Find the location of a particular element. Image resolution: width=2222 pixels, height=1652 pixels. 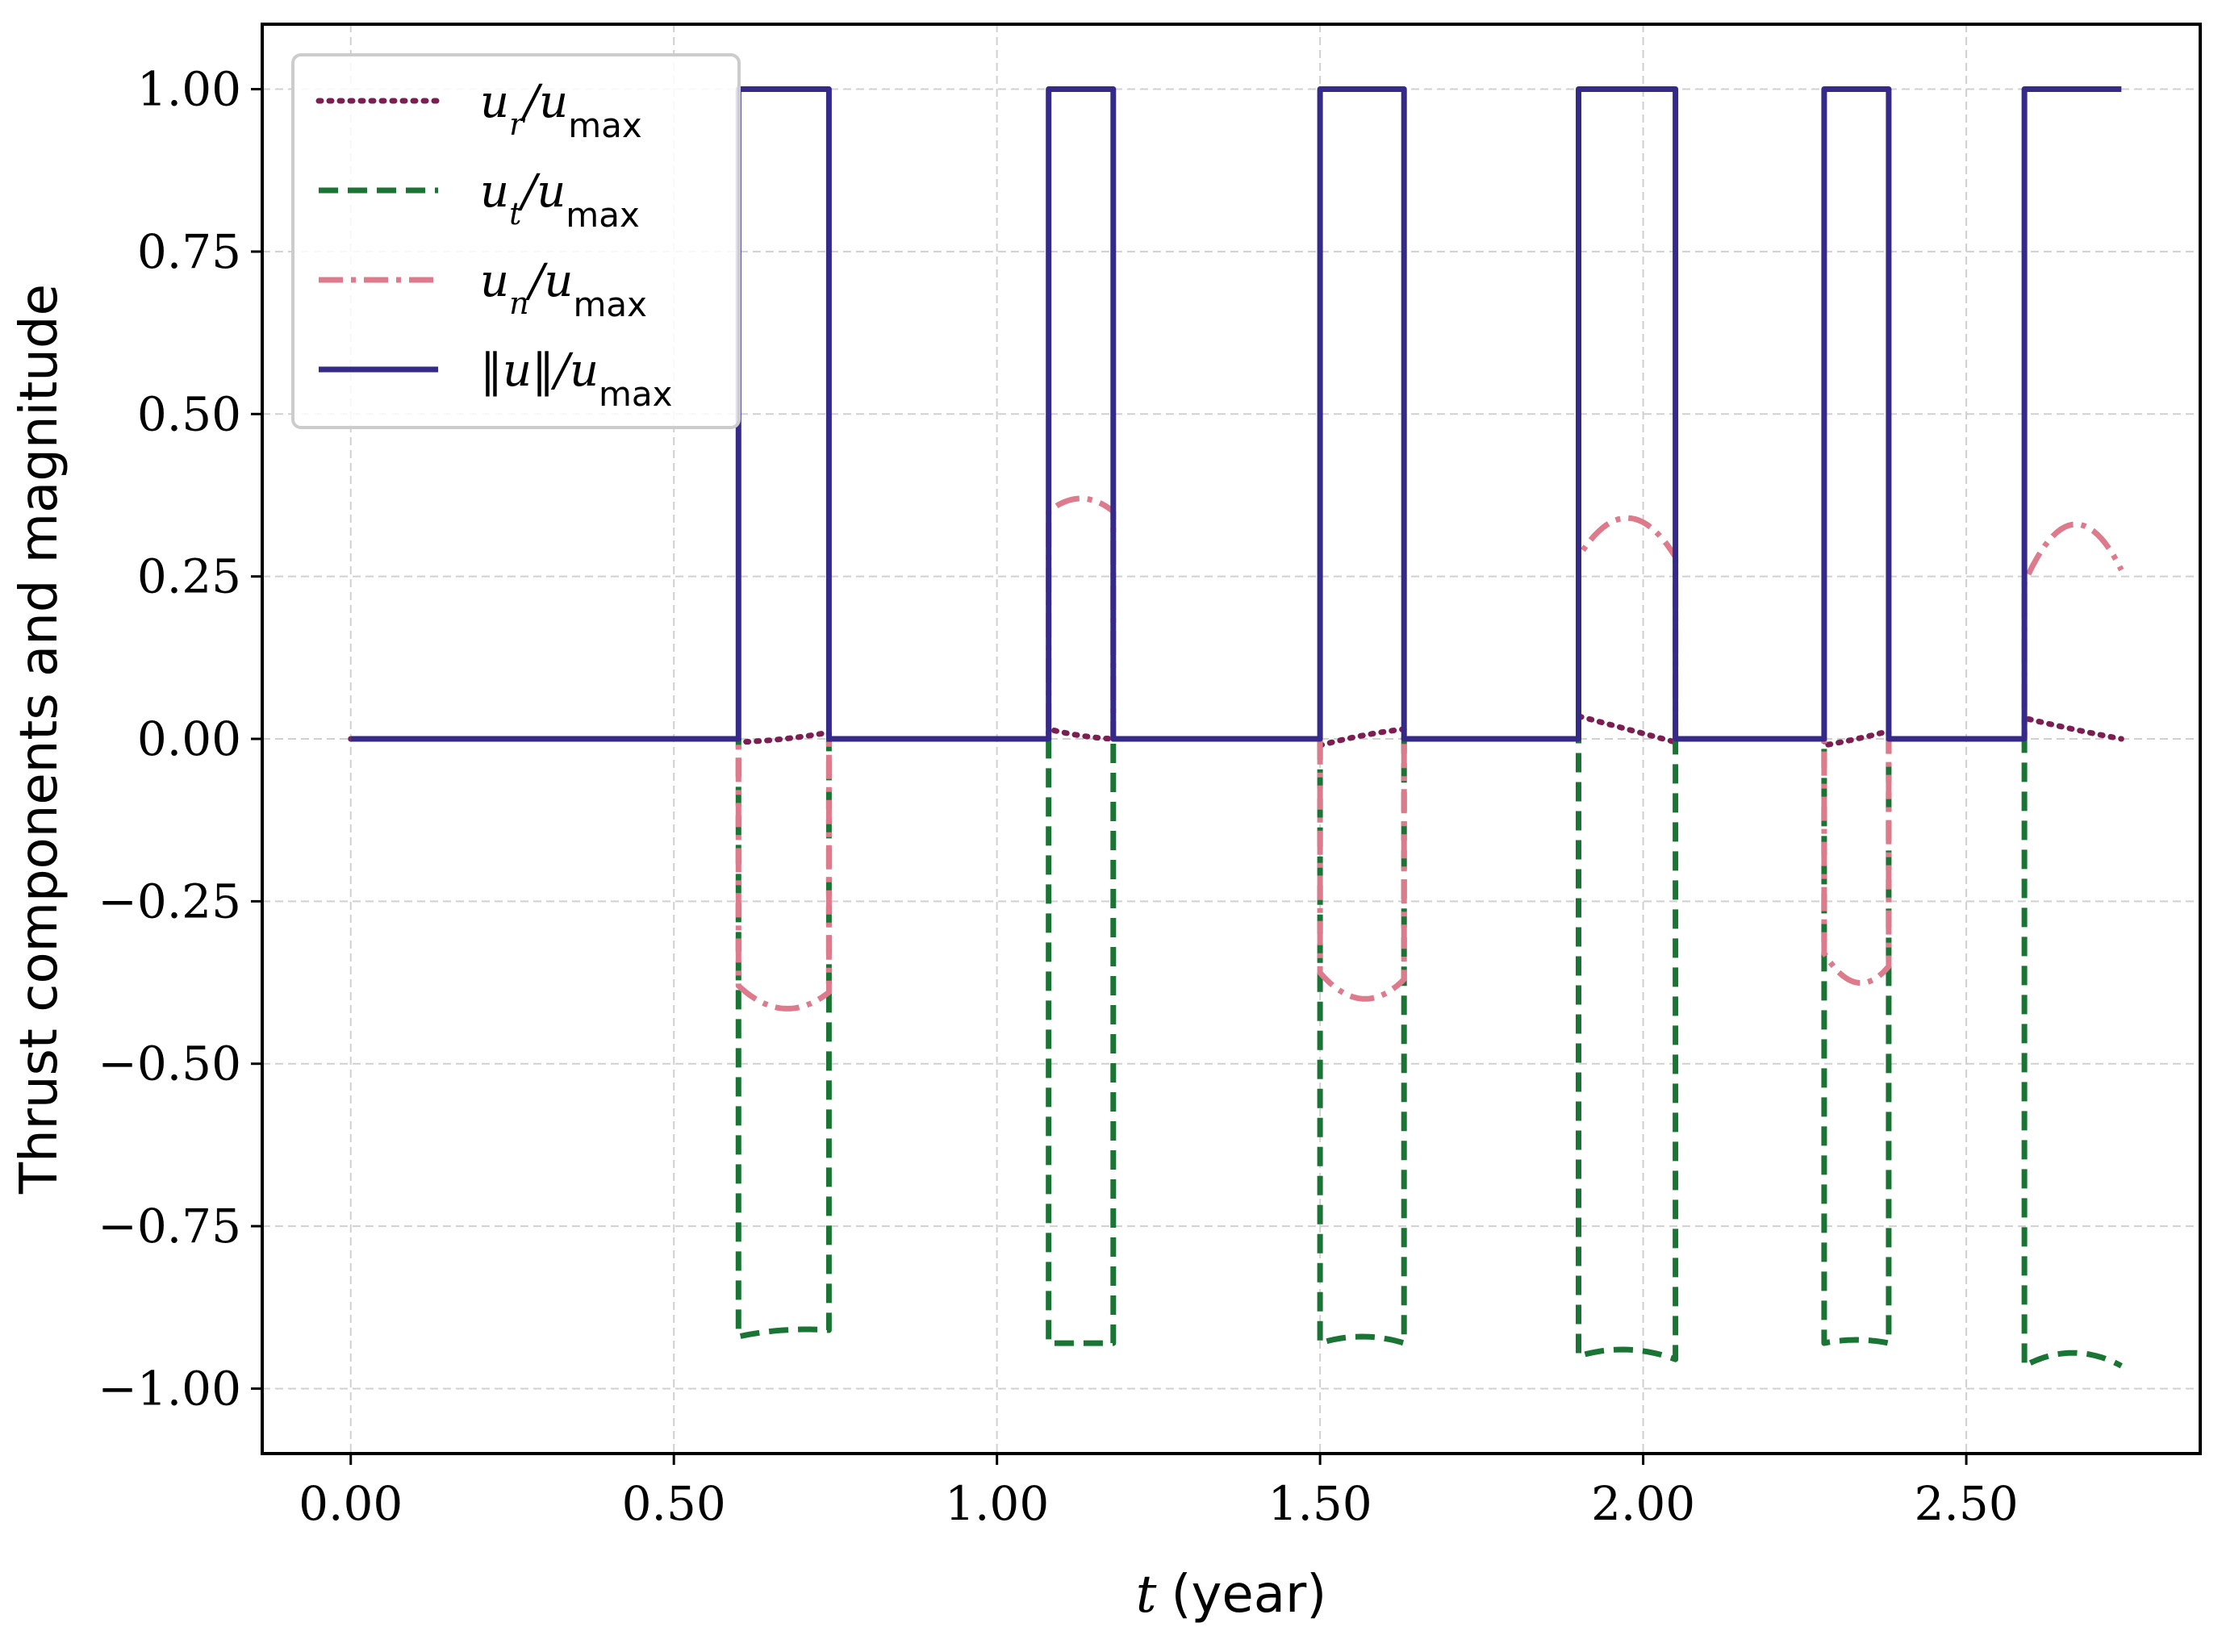

y-axis-title: Thrust components and magnitude is located at coordinates (39, 740).